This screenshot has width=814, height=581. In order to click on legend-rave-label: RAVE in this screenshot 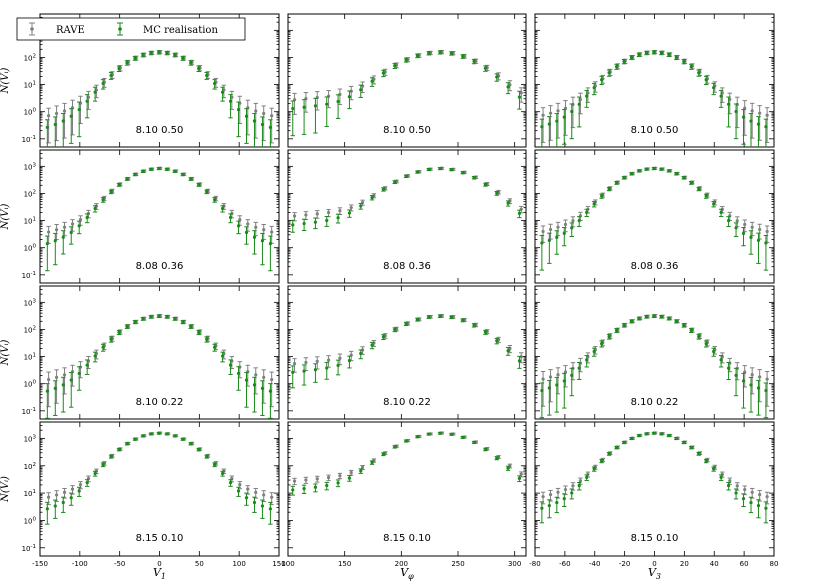, I will do `click(70, 30)`.